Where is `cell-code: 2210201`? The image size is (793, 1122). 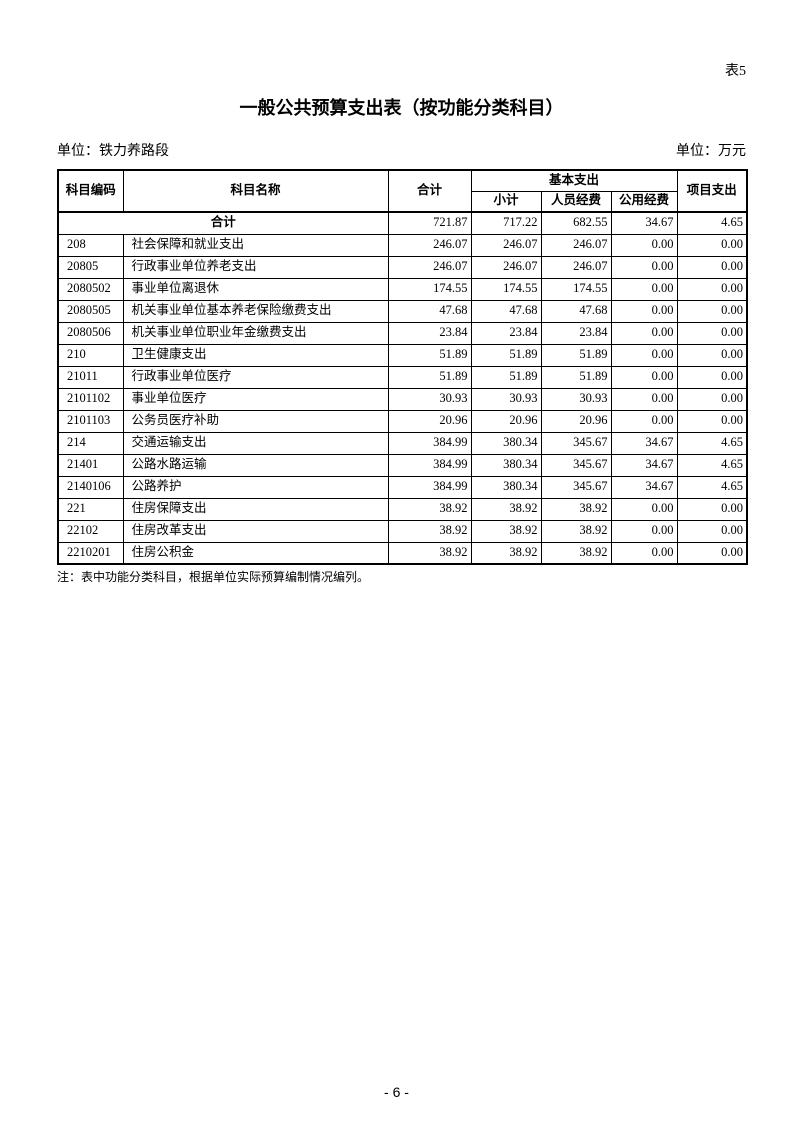
cell-code: 2210201 is located at coordinates (90, 553).